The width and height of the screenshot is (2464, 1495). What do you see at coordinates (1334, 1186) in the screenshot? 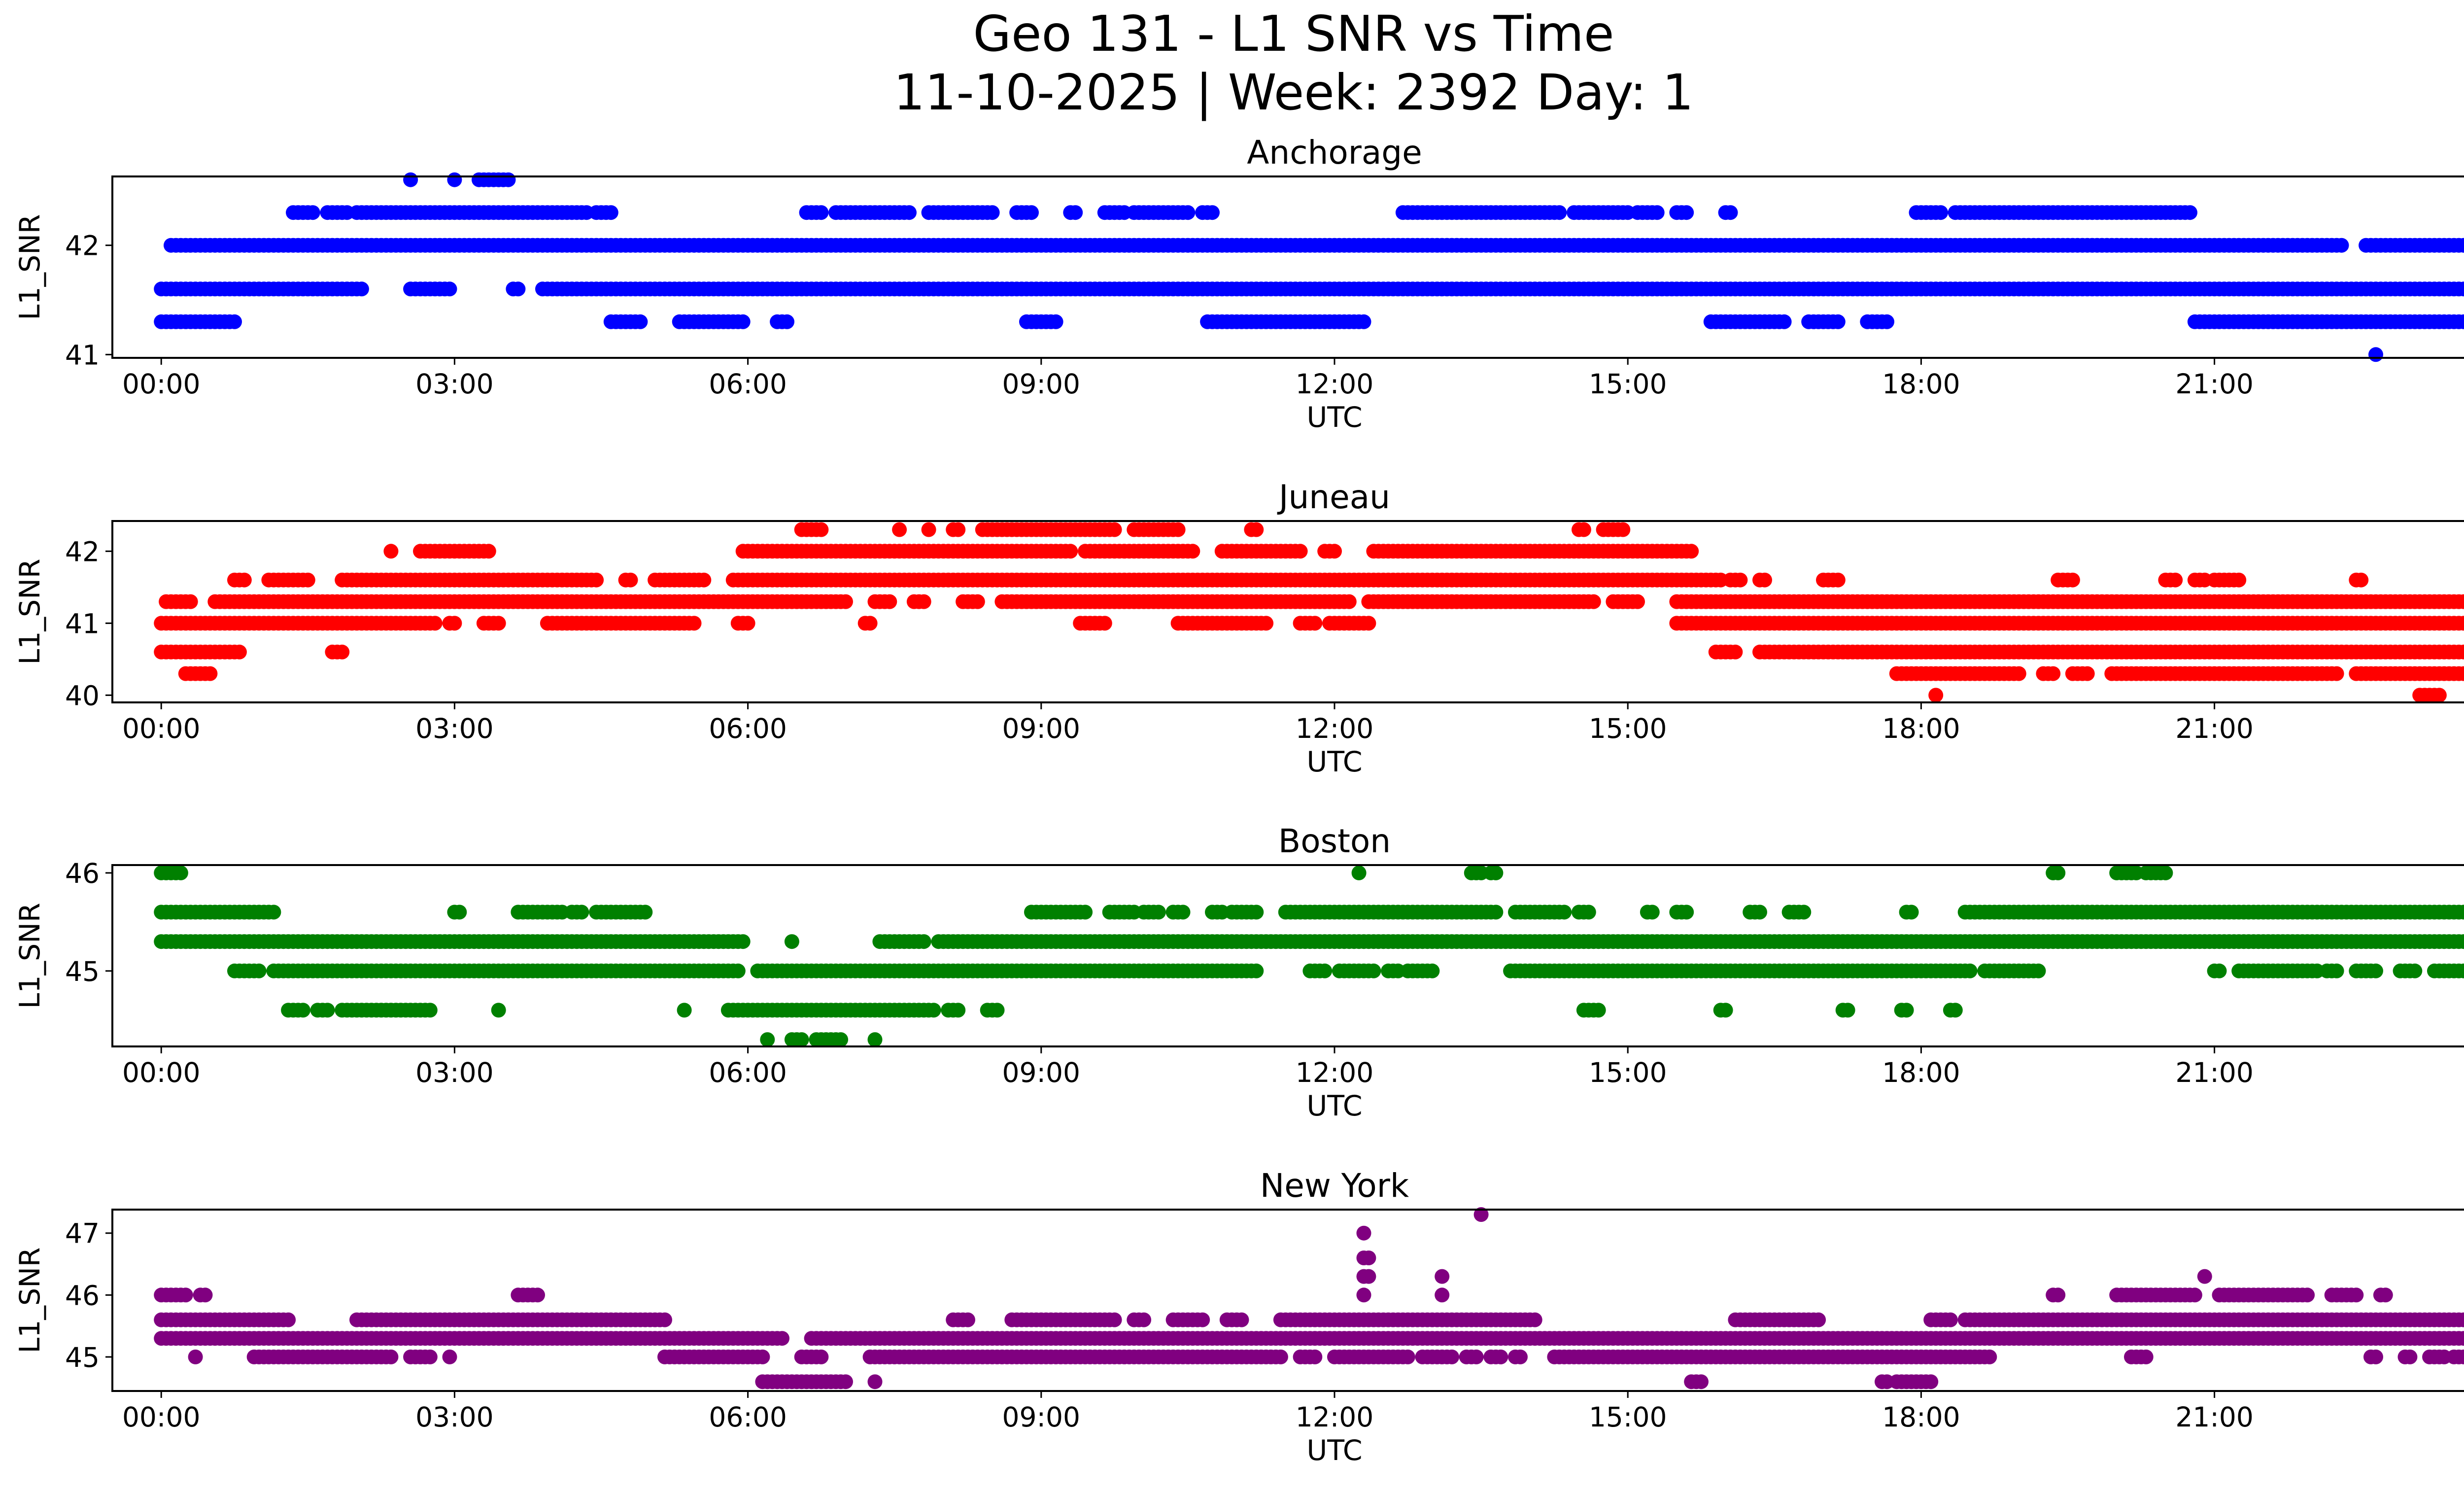
I see `subplot-title: New York` at bounding box center [1334, 1186].